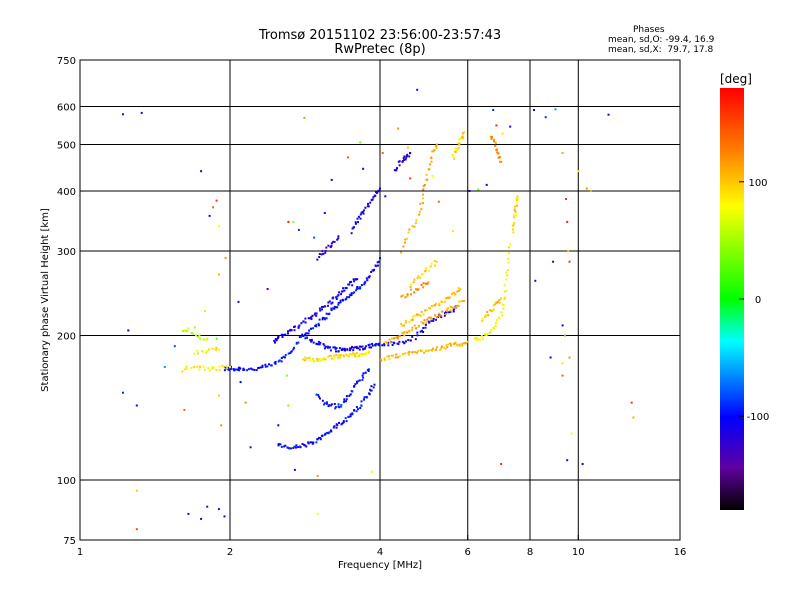 The height and width of the screenshot is (600, 800). Describe the element at coordinates (80, 552) in the screenshot. I see `x-tick-label: 1` at that location.